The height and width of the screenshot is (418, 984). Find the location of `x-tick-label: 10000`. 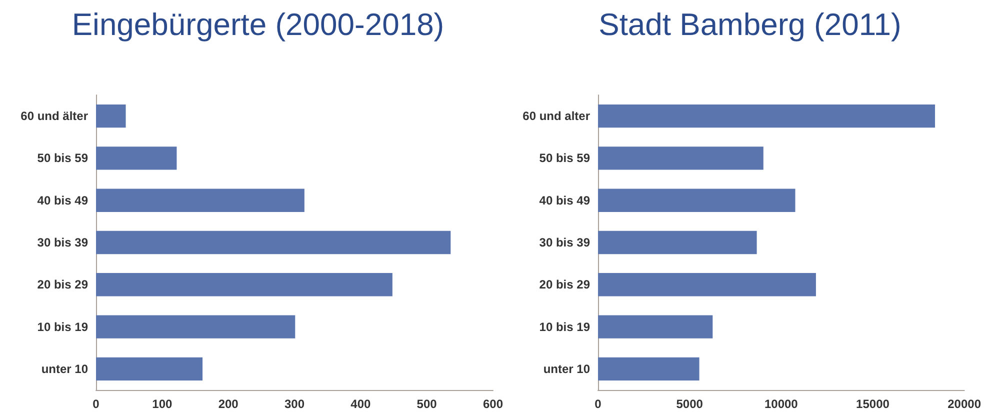

x-tick-label: 10000 is located at coordinates (781, 404).